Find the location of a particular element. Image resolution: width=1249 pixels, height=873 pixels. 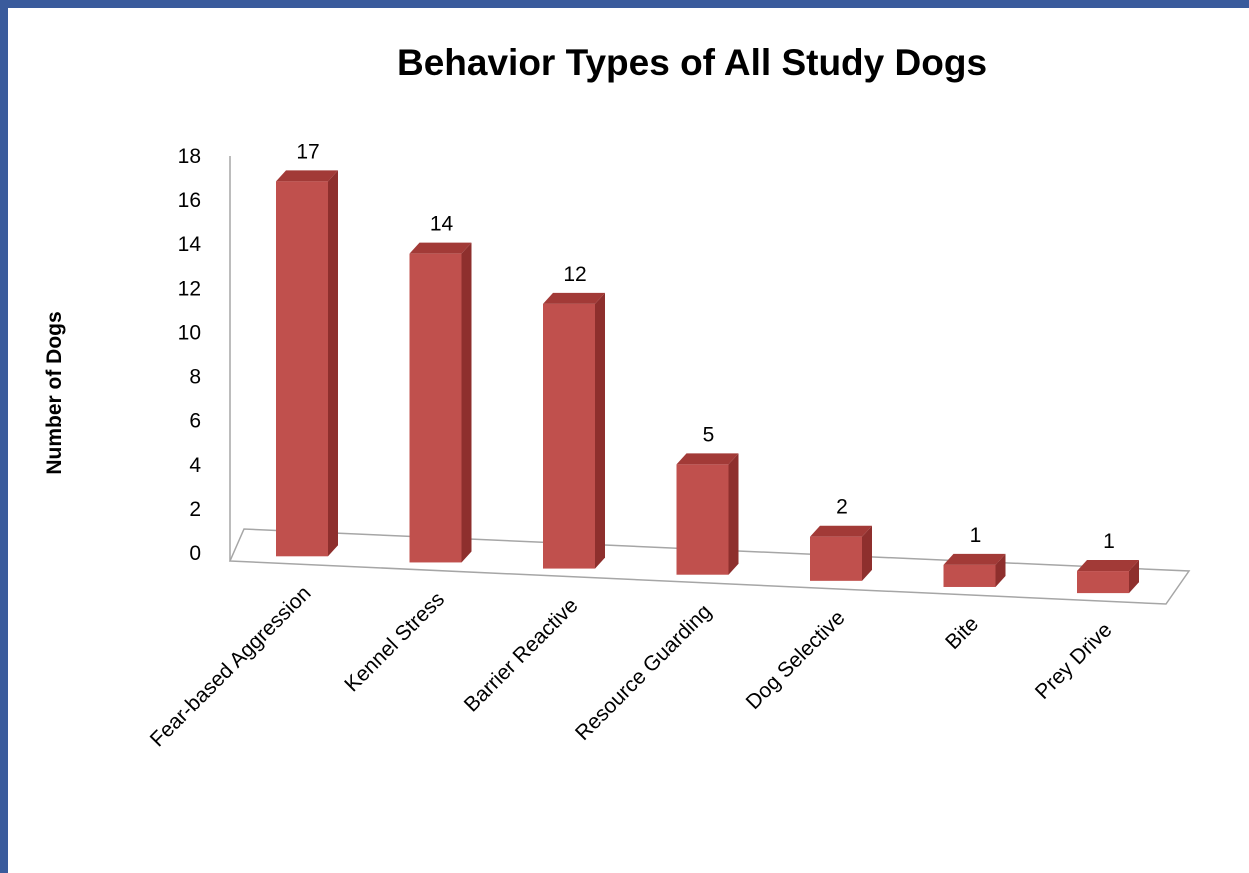

y-axis-label: Number of Dogs is located at coordinates (54, 392).